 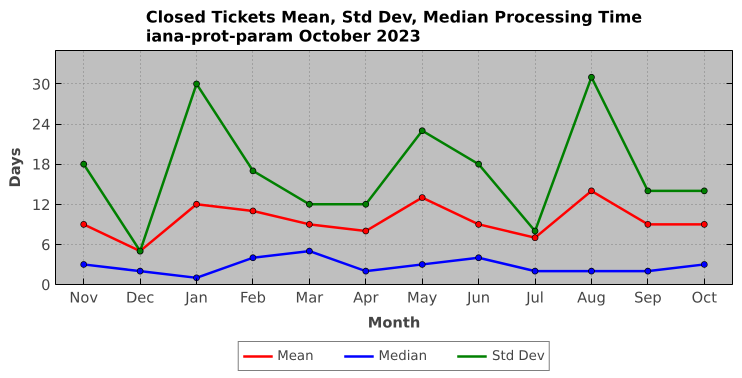 What do you see at coordinates (591, 298) in the screenshot?
I see `x-tick-label: Aug` at bounding box center [591, 298].